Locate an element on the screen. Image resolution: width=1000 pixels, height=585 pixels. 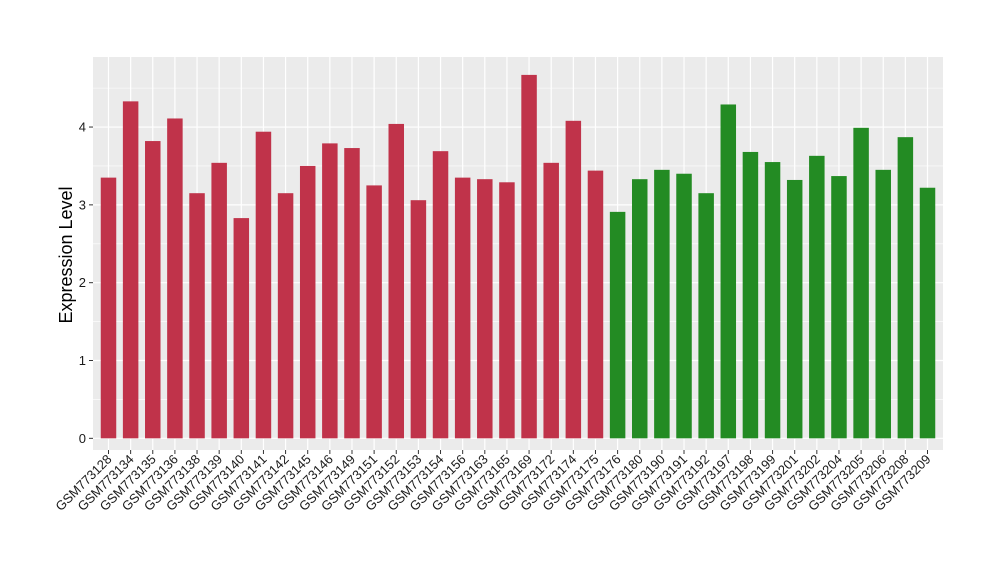
y-tick-label: 2 is located at coordinates (82, 282).